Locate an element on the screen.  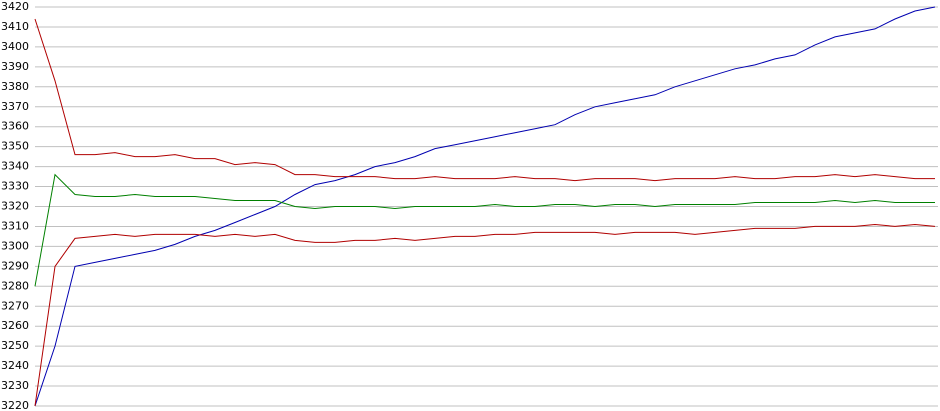
y-tick-label: 3330 is located at coordinates (15, 186).